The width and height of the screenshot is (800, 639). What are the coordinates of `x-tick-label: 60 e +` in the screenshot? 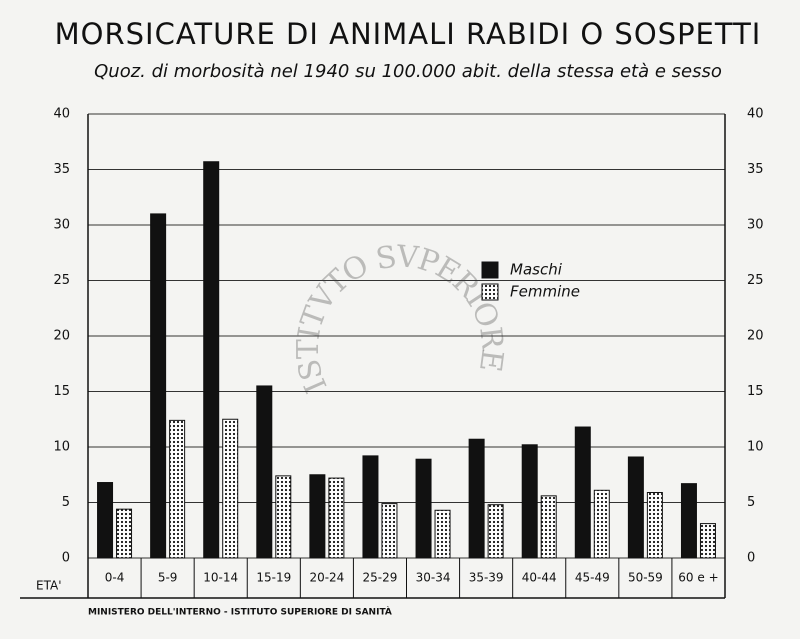 It's located at (698, 578).